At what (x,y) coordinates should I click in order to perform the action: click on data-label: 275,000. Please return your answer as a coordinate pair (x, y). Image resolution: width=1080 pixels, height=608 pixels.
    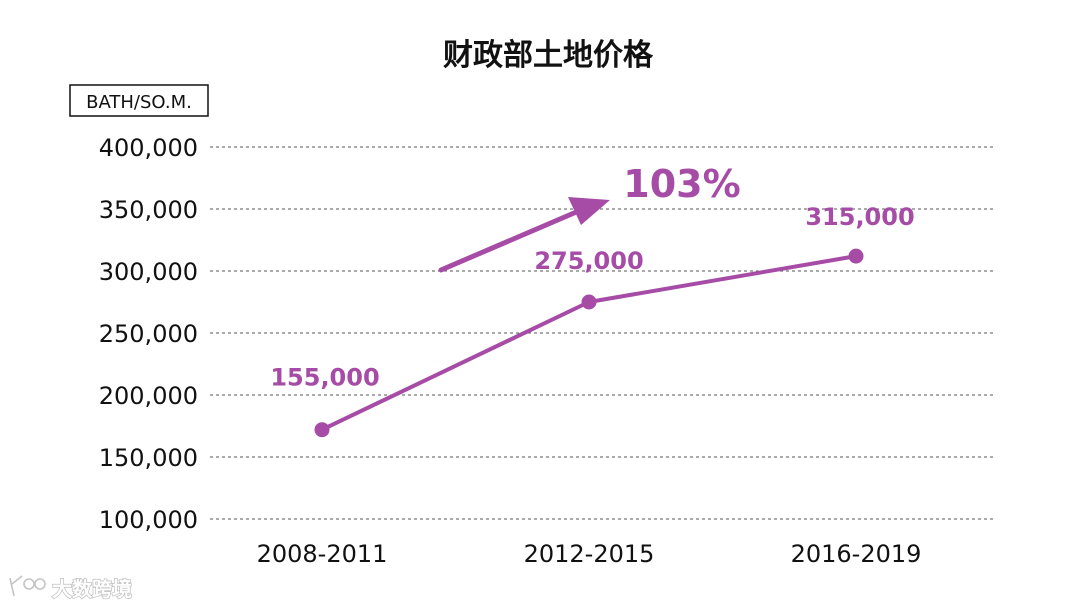
    Looking at the image, I should click on (588, 261).